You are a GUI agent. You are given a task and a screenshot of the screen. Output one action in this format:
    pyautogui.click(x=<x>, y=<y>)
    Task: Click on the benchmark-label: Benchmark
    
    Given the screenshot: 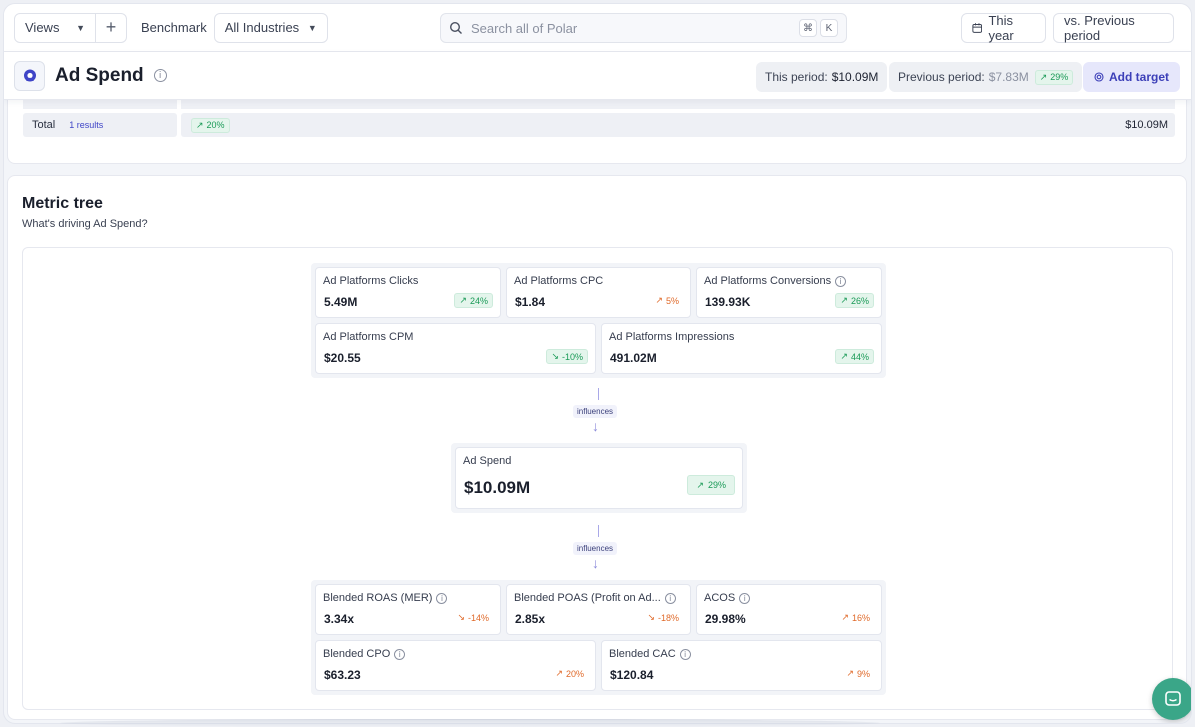 What is the action you would take?
    pyautogui.click(x=174, y=27)
    